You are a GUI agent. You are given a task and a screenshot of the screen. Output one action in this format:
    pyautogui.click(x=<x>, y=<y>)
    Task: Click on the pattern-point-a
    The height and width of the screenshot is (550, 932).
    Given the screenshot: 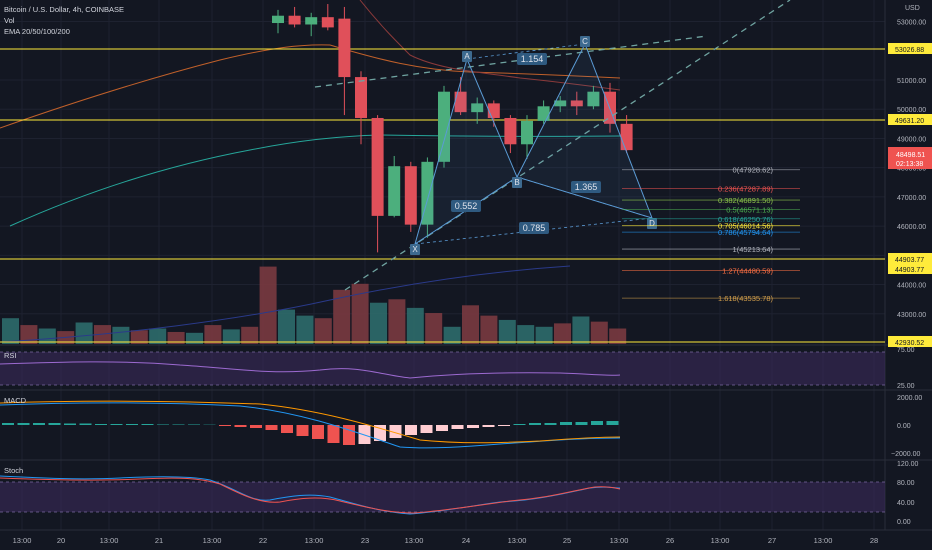 What is the action you would take?
    pyautogui.click(x=467, y=56)
    